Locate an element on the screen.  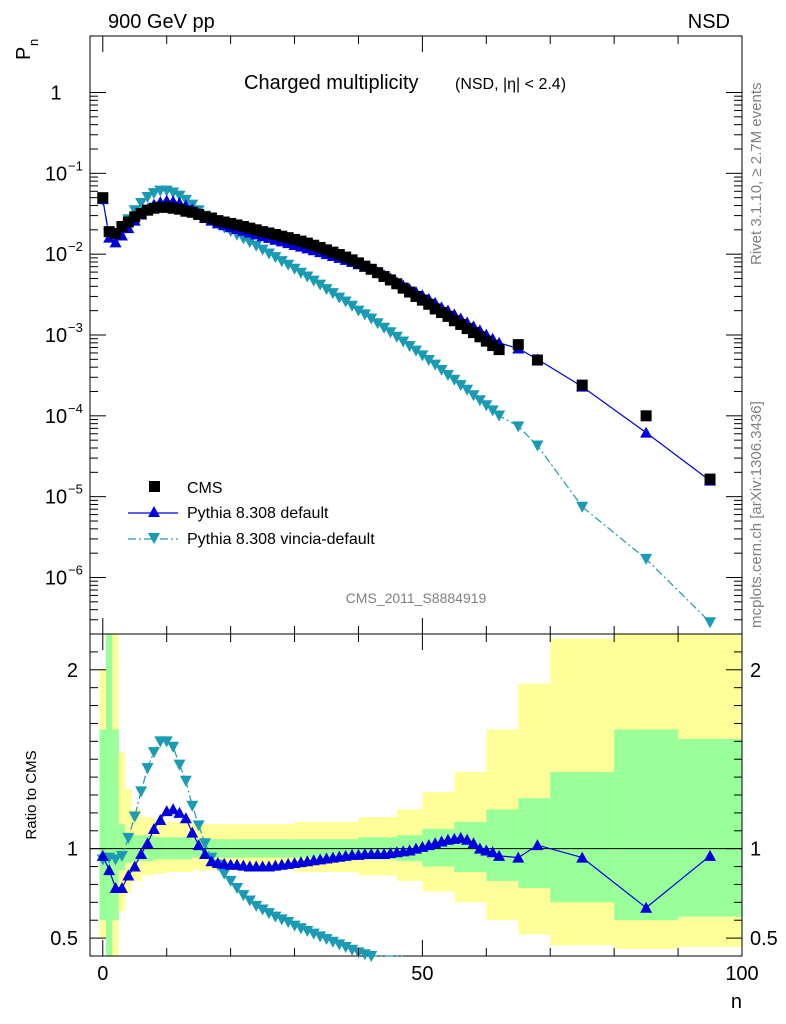
ratio-y-tick-label: 0.5 is located at coordinates (64, 939).